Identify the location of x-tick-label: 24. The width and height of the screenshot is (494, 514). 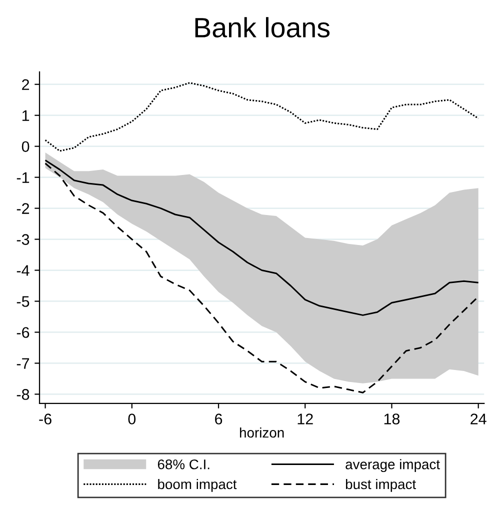
(478, 419).